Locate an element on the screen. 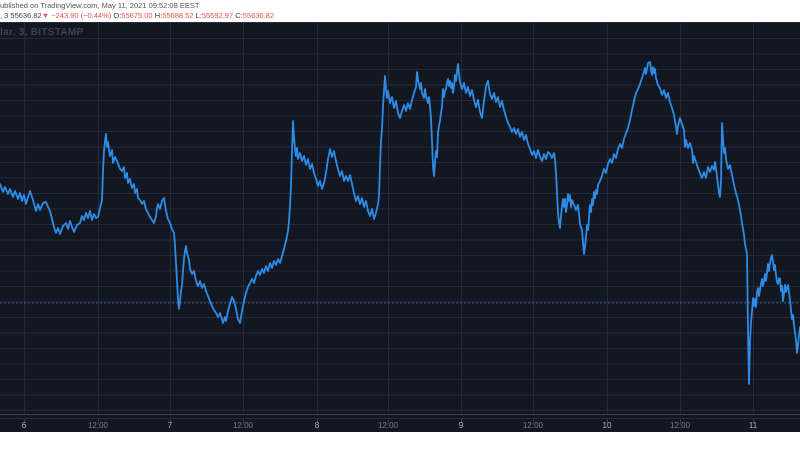 Image resolution: width=800 pixels, height=450 pixels. open-label: O: is located at coordinates (117, 15).